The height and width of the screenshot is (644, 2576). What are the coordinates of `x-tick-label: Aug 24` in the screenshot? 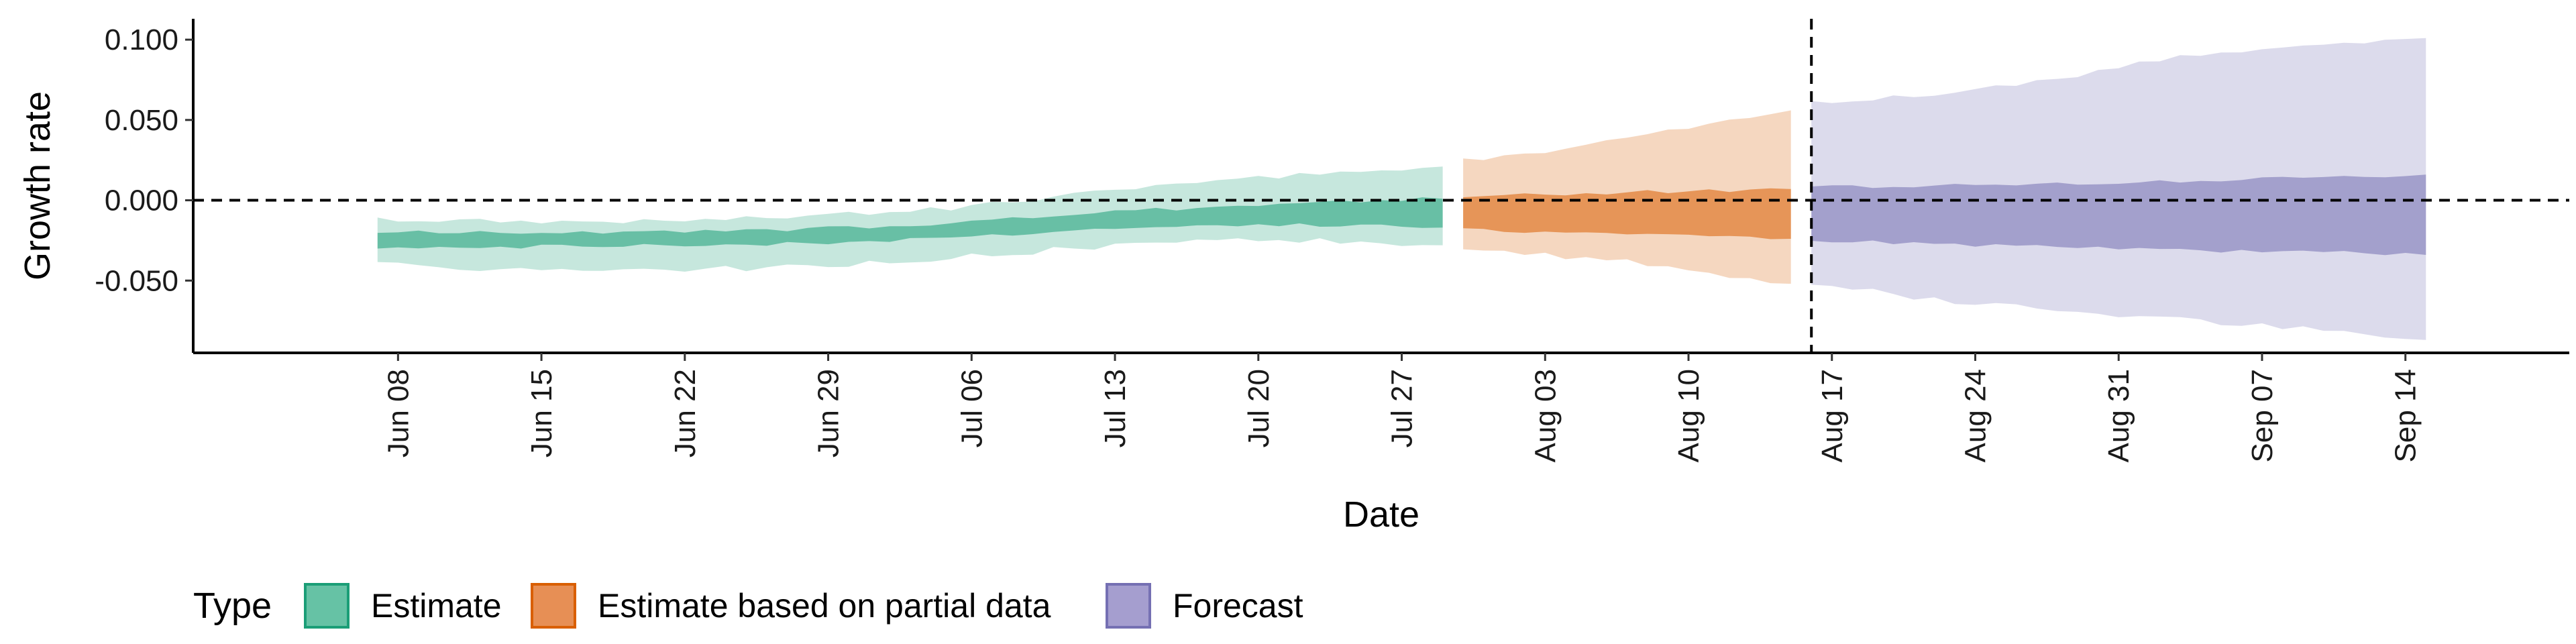 It's located at (1976, 415).